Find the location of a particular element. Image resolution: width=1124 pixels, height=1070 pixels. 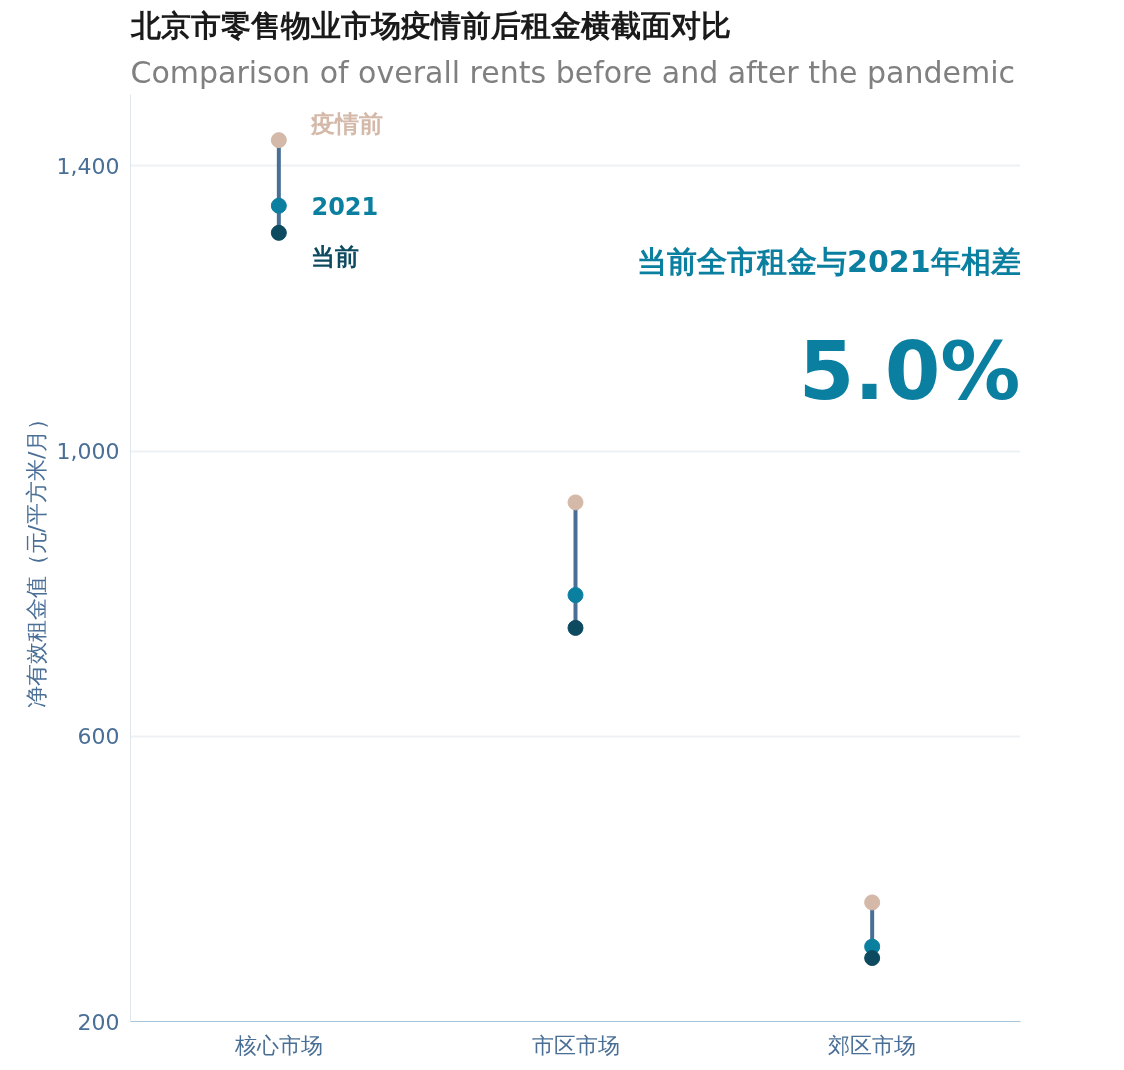

x-tick-label: 市区市场 is located at coordinates (575, 1045).